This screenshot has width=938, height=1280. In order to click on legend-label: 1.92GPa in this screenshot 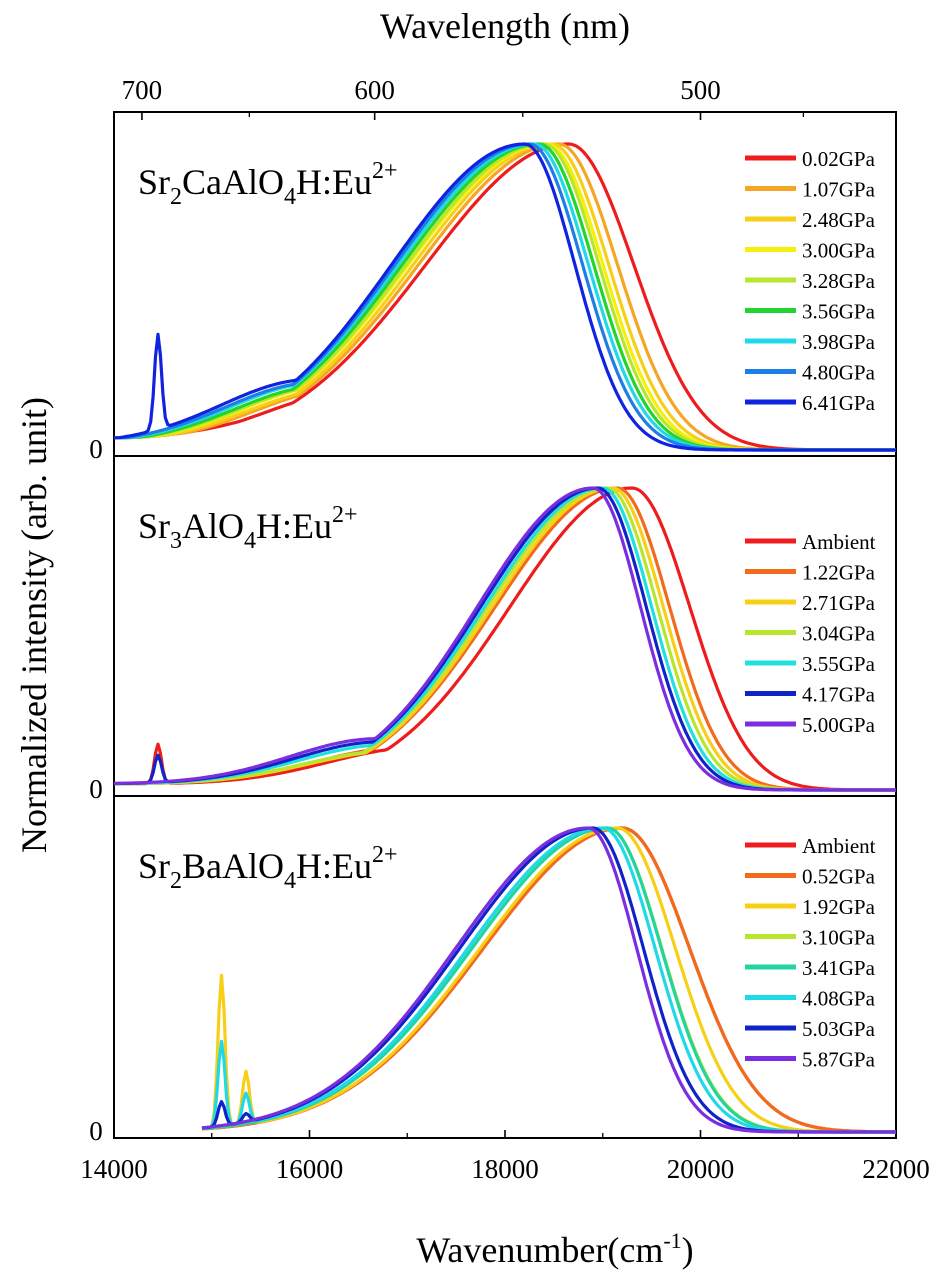, I will do `click(839, 907)`.